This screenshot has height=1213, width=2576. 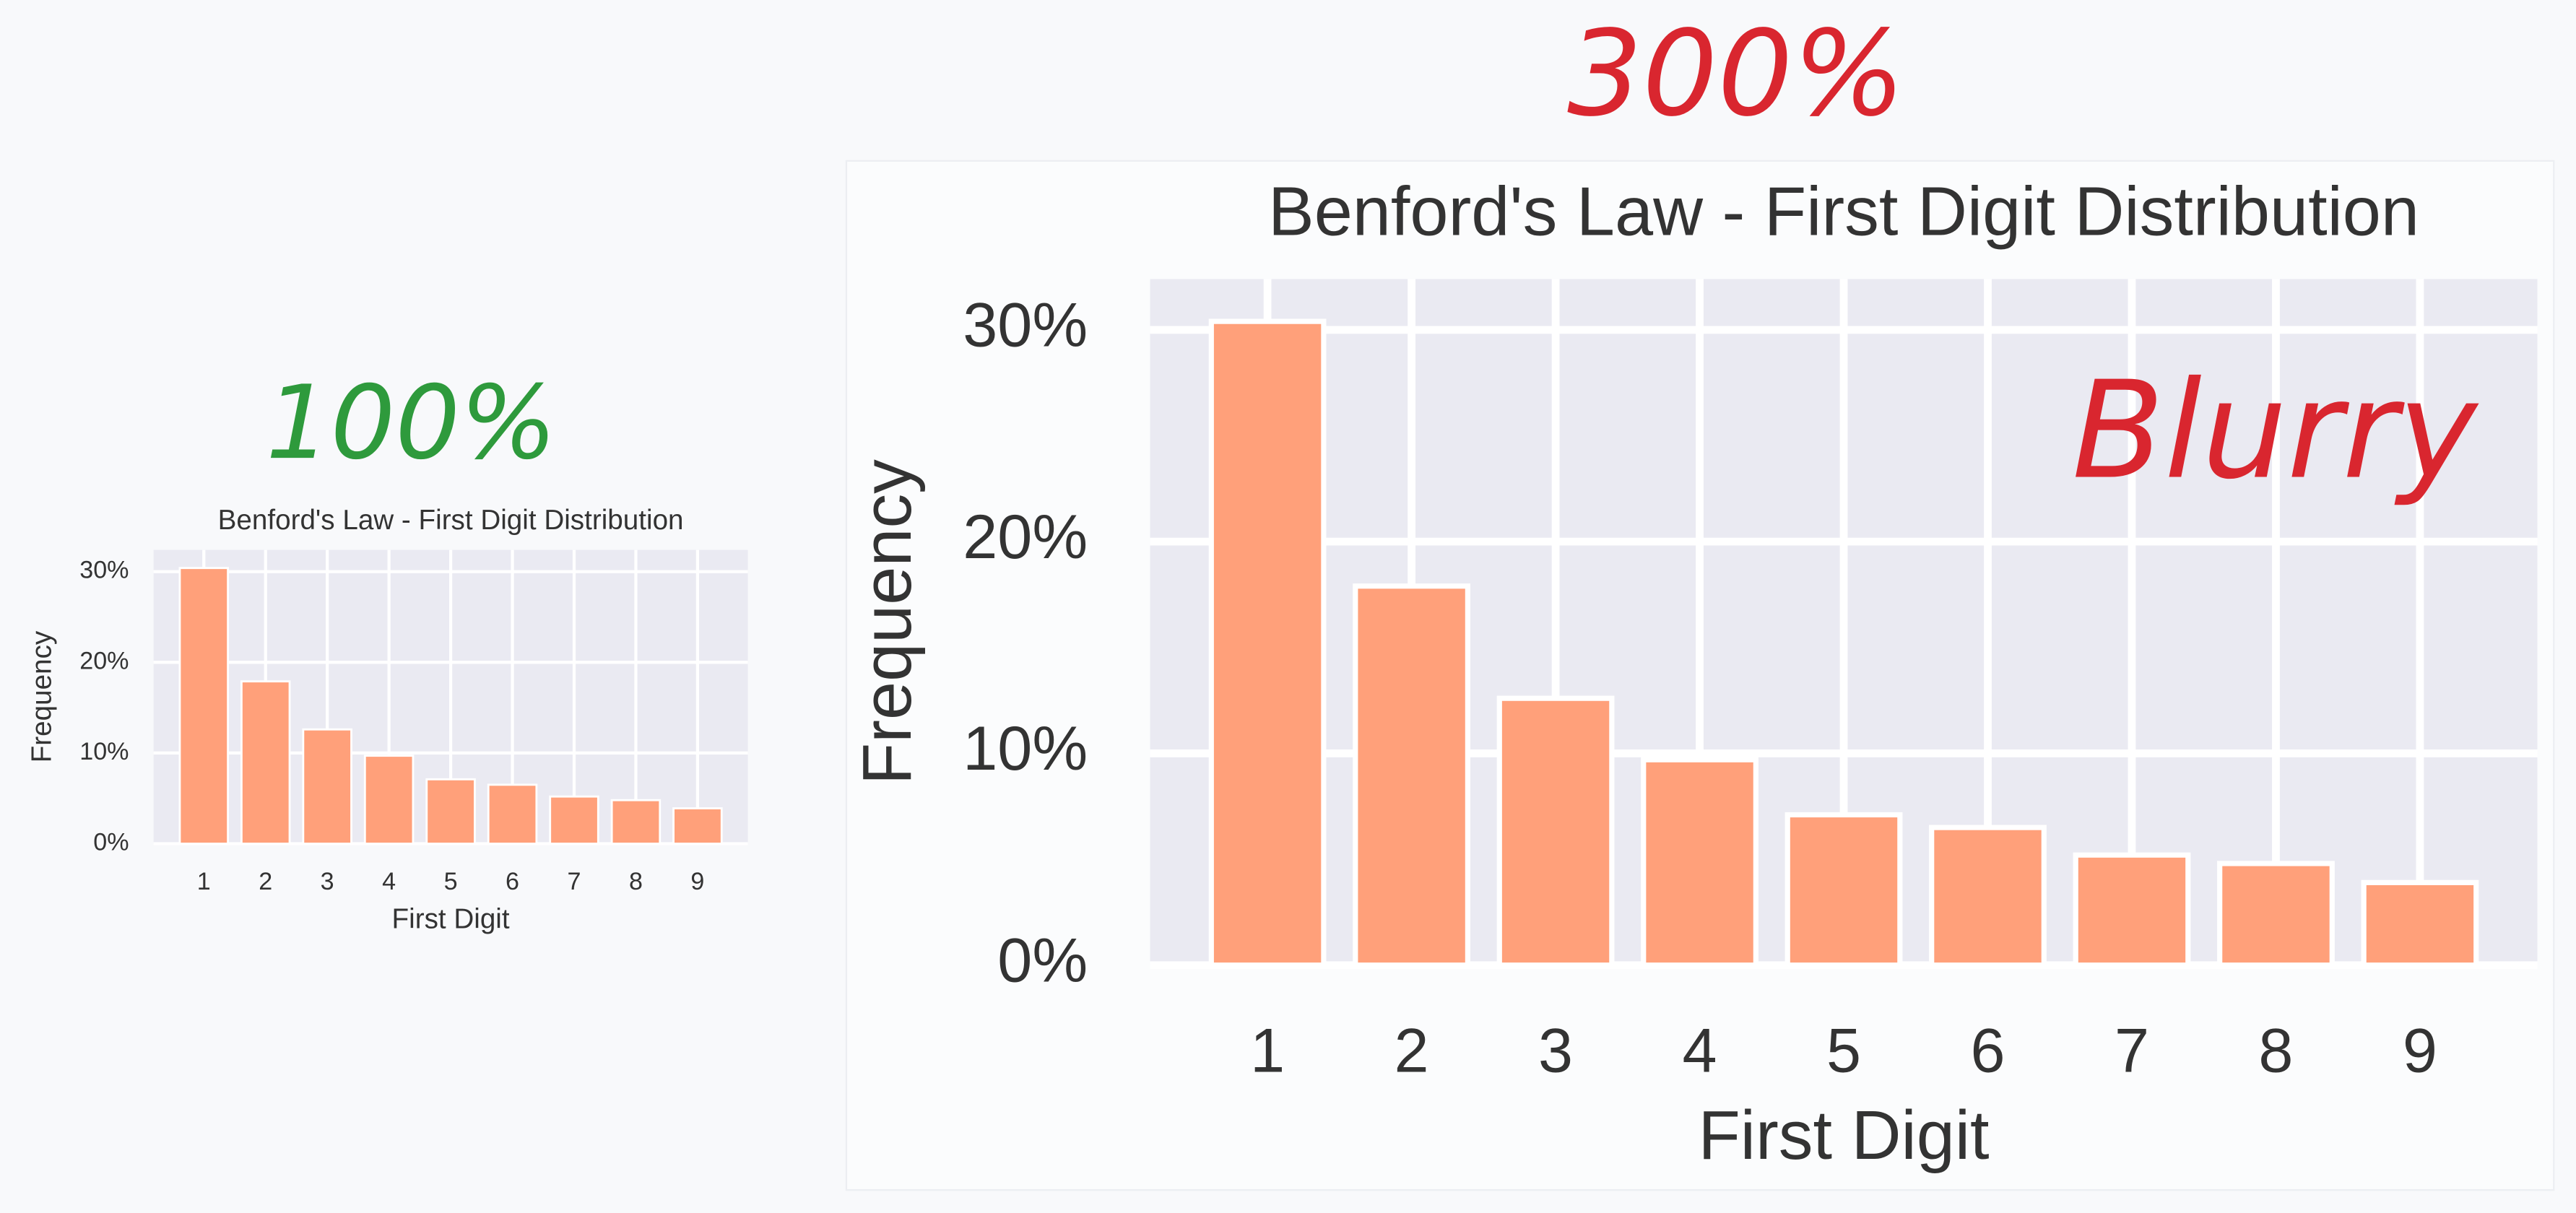 What do you see at coordinates (2275, 430) in the screenshot?
I see `annotation: Blurry` at bounding box center [2275, 430].